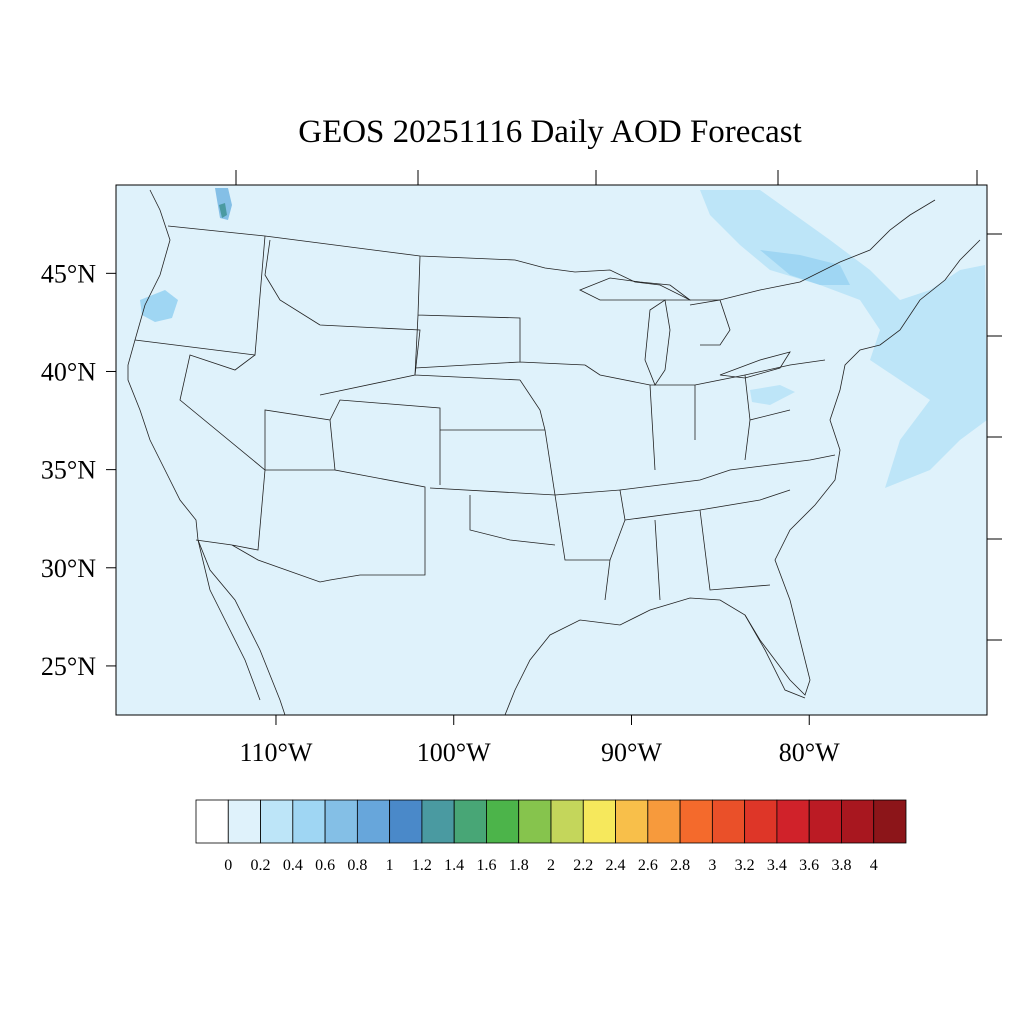  I want to click on colorbar-label: 1, so click(390, 865).